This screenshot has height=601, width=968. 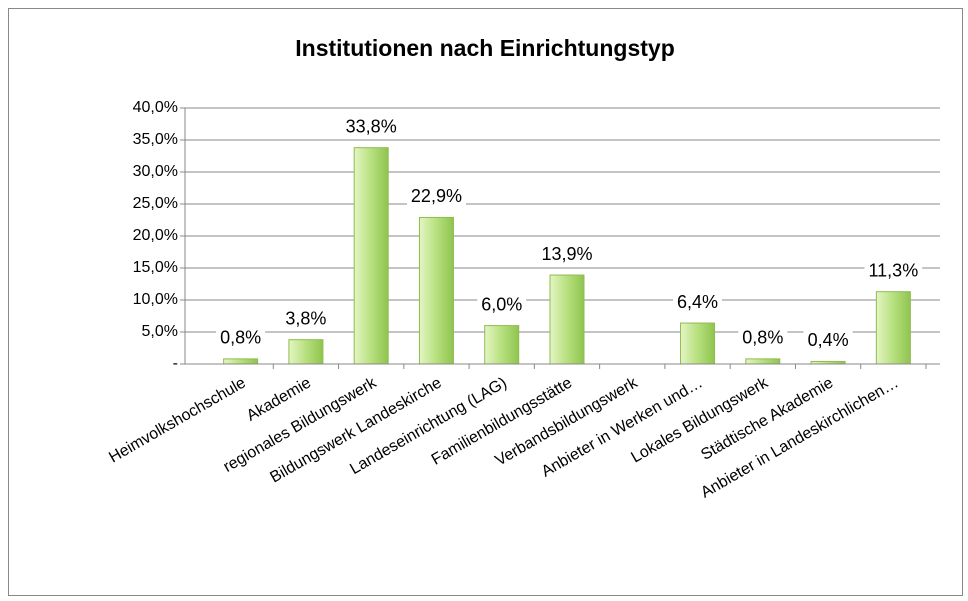 I want to click on data-label: 33,8%, so click(x=371, y=126).